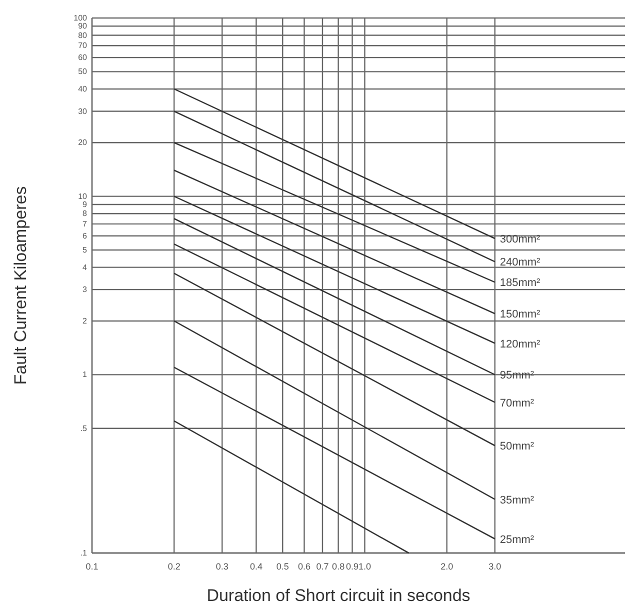  Describe the element at coordinates (84, 553) in the screenshot. I see `y-tick-label: .1` at that location.